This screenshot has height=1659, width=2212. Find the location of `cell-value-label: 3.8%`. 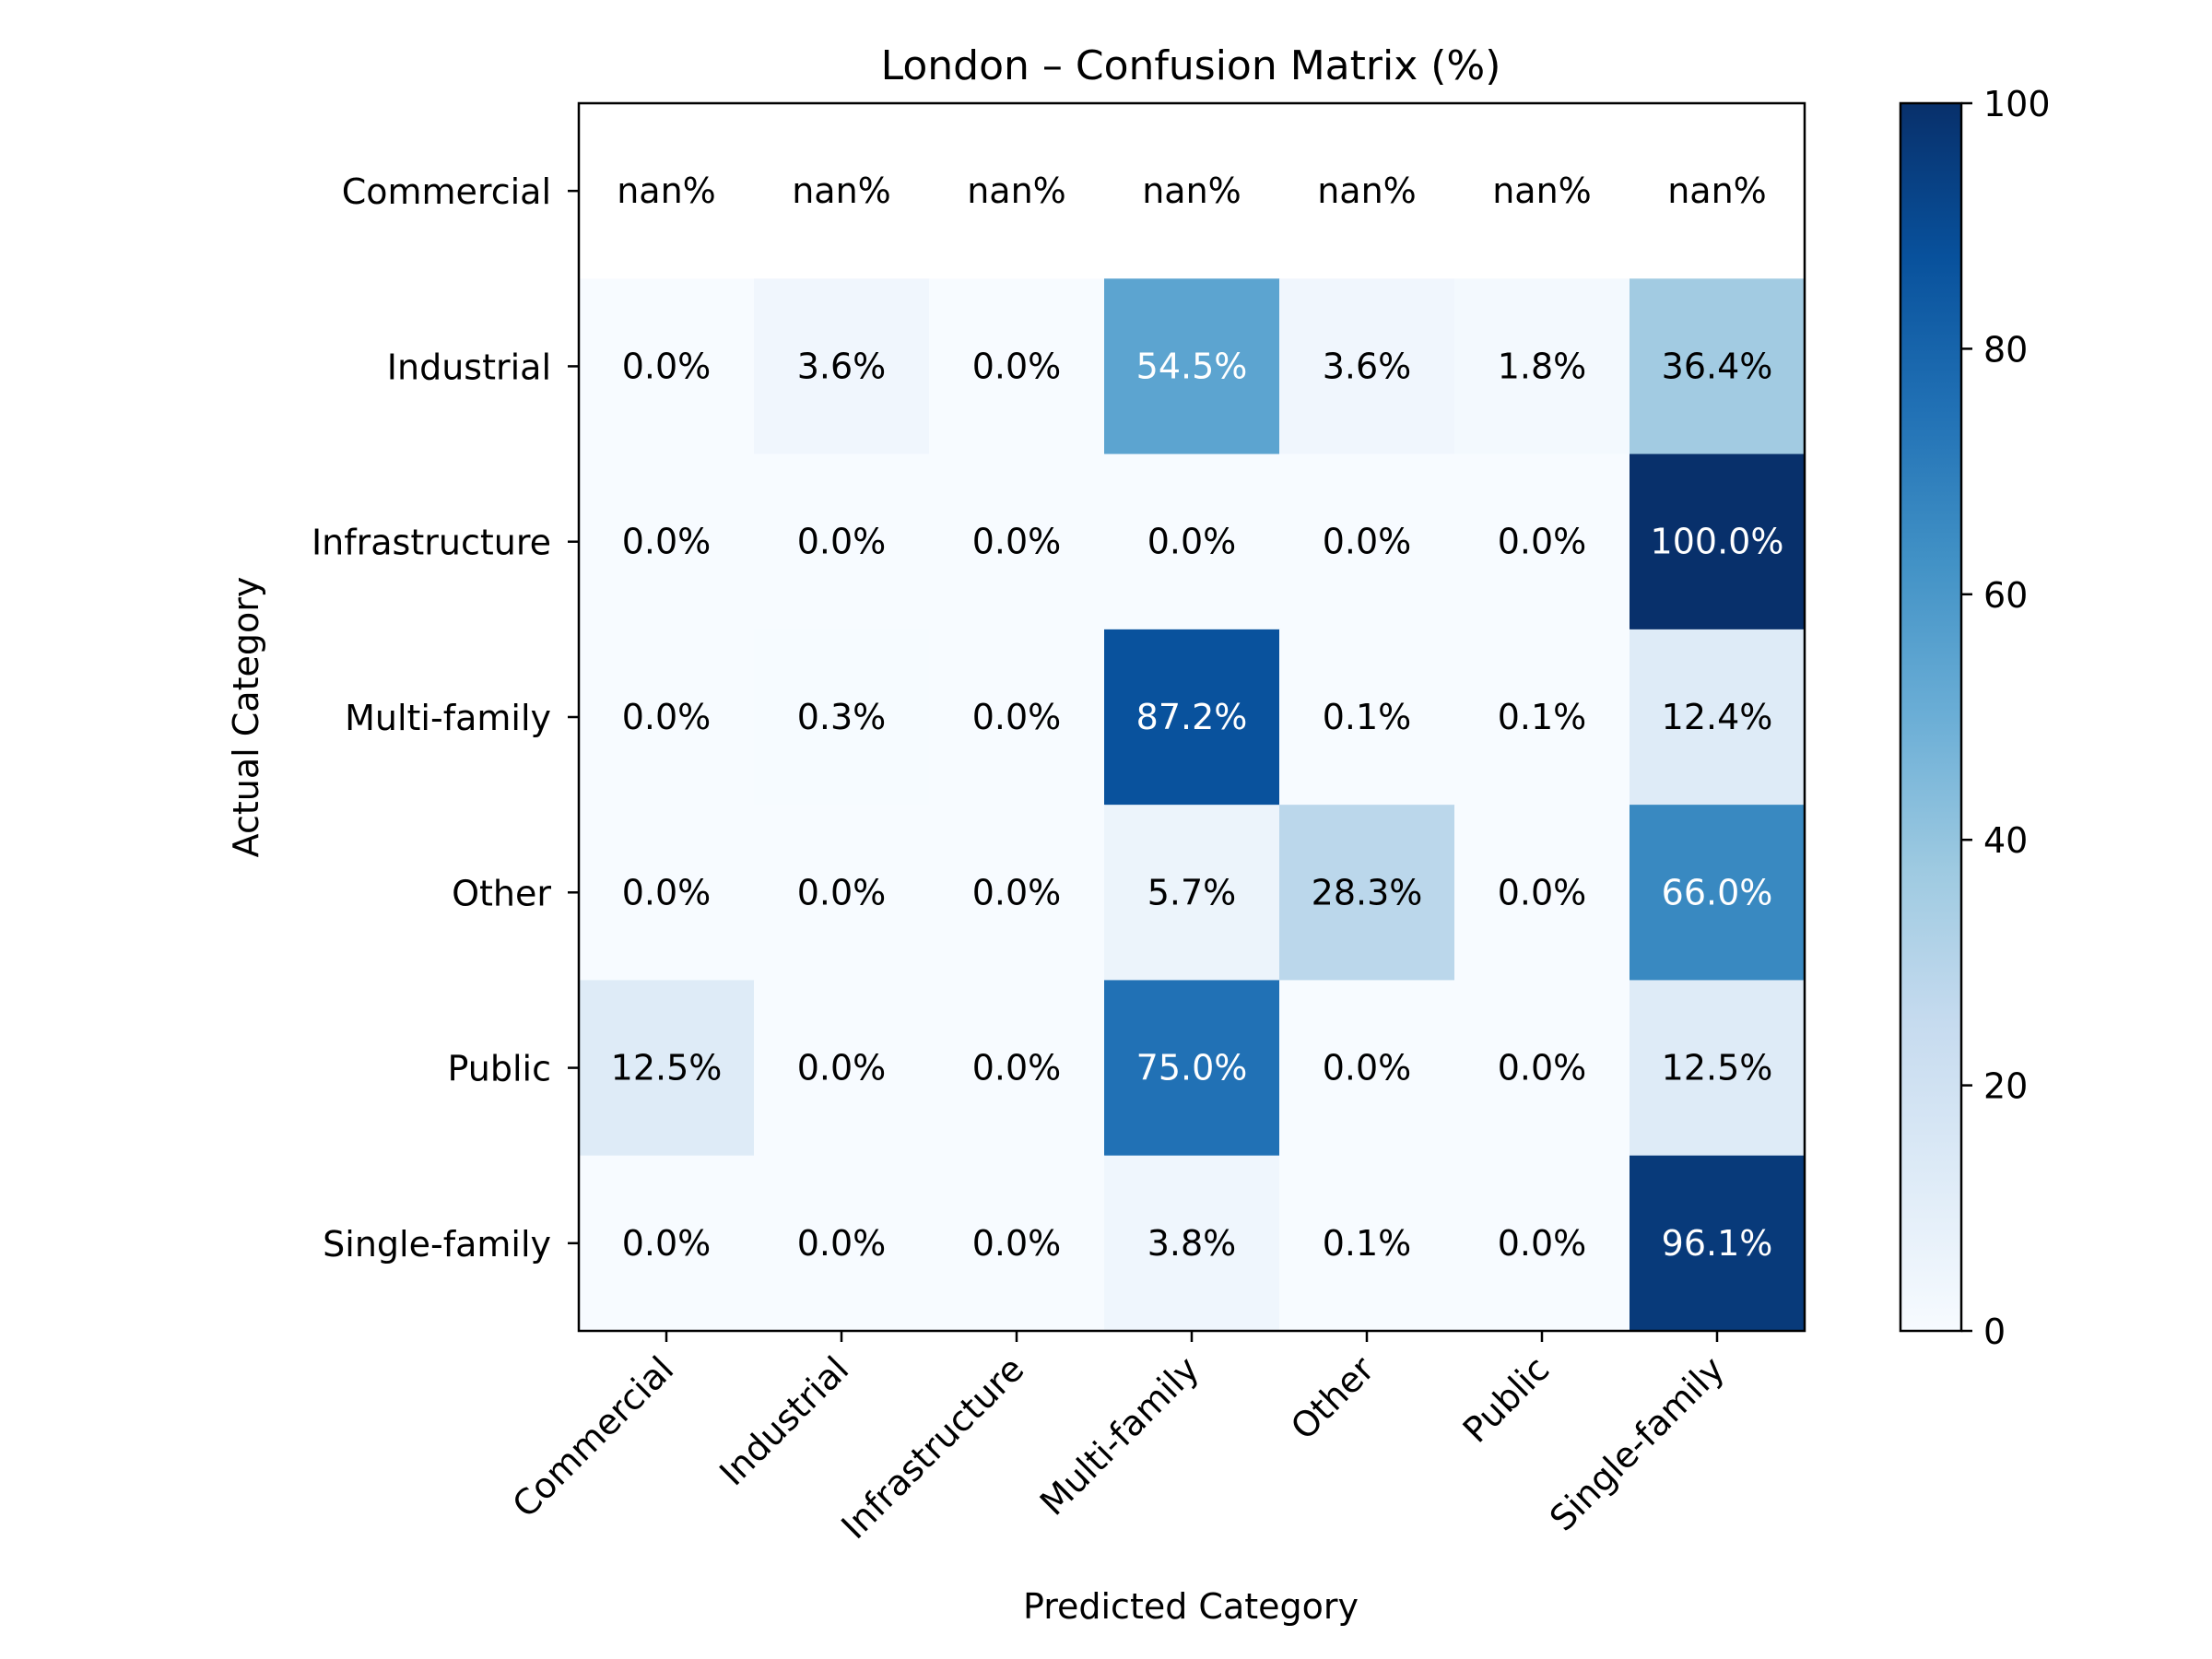

cell-value-label: 3.8% is located at coordinates (1192, 1243).